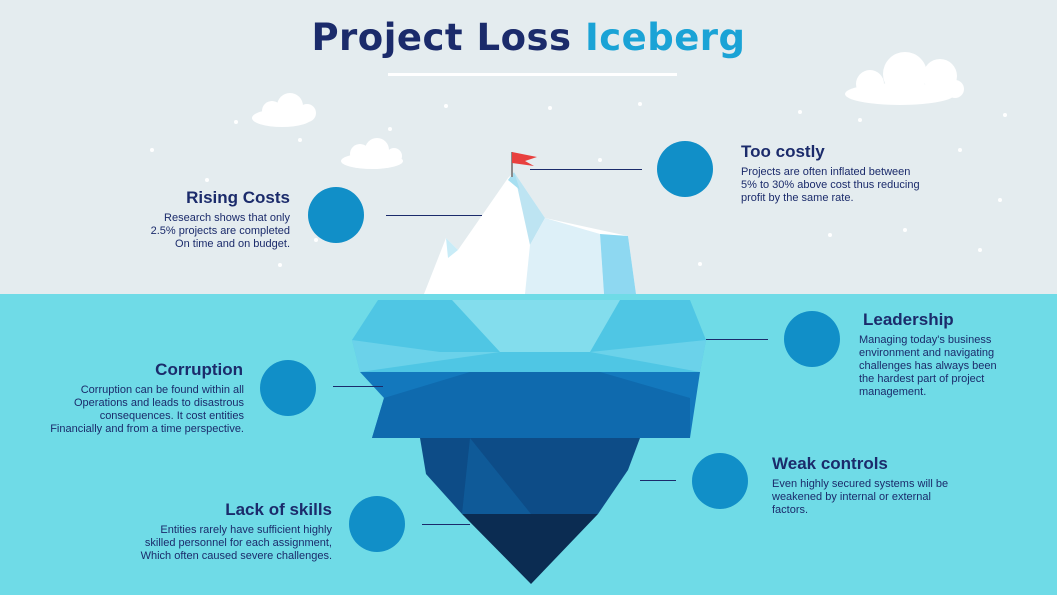 This screenshot has width=1057, height=595. What do you see at coordinates (893, 392) in the screenshot?
I see `leadership-line: management.` at bounding box center [893, 392].